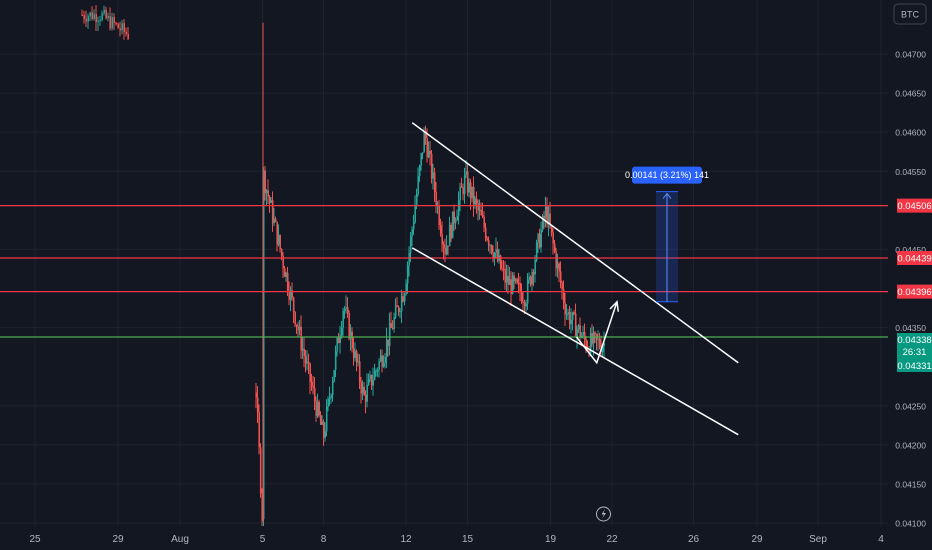  I want to click on price-line-value: 0.04331, so click(914, 366).